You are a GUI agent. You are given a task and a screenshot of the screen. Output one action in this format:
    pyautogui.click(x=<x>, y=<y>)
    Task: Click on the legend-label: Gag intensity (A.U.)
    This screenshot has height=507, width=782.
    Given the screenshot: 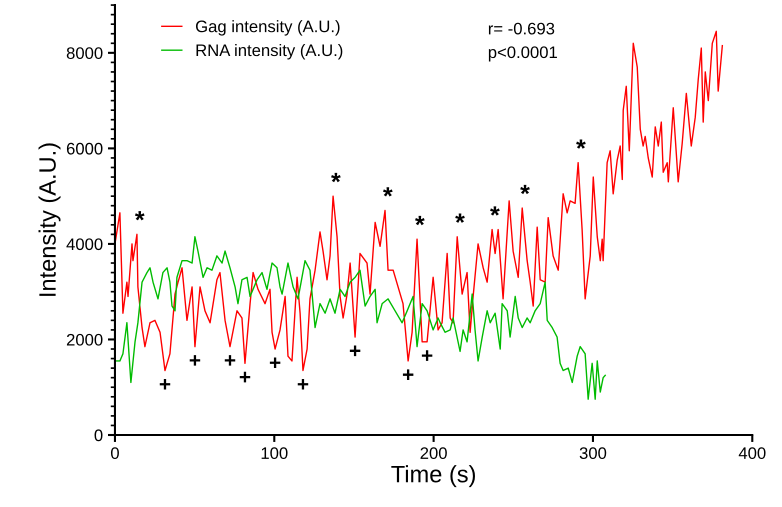 What is the action you would take?
    pyautogui.click(x=268, y=28)
    